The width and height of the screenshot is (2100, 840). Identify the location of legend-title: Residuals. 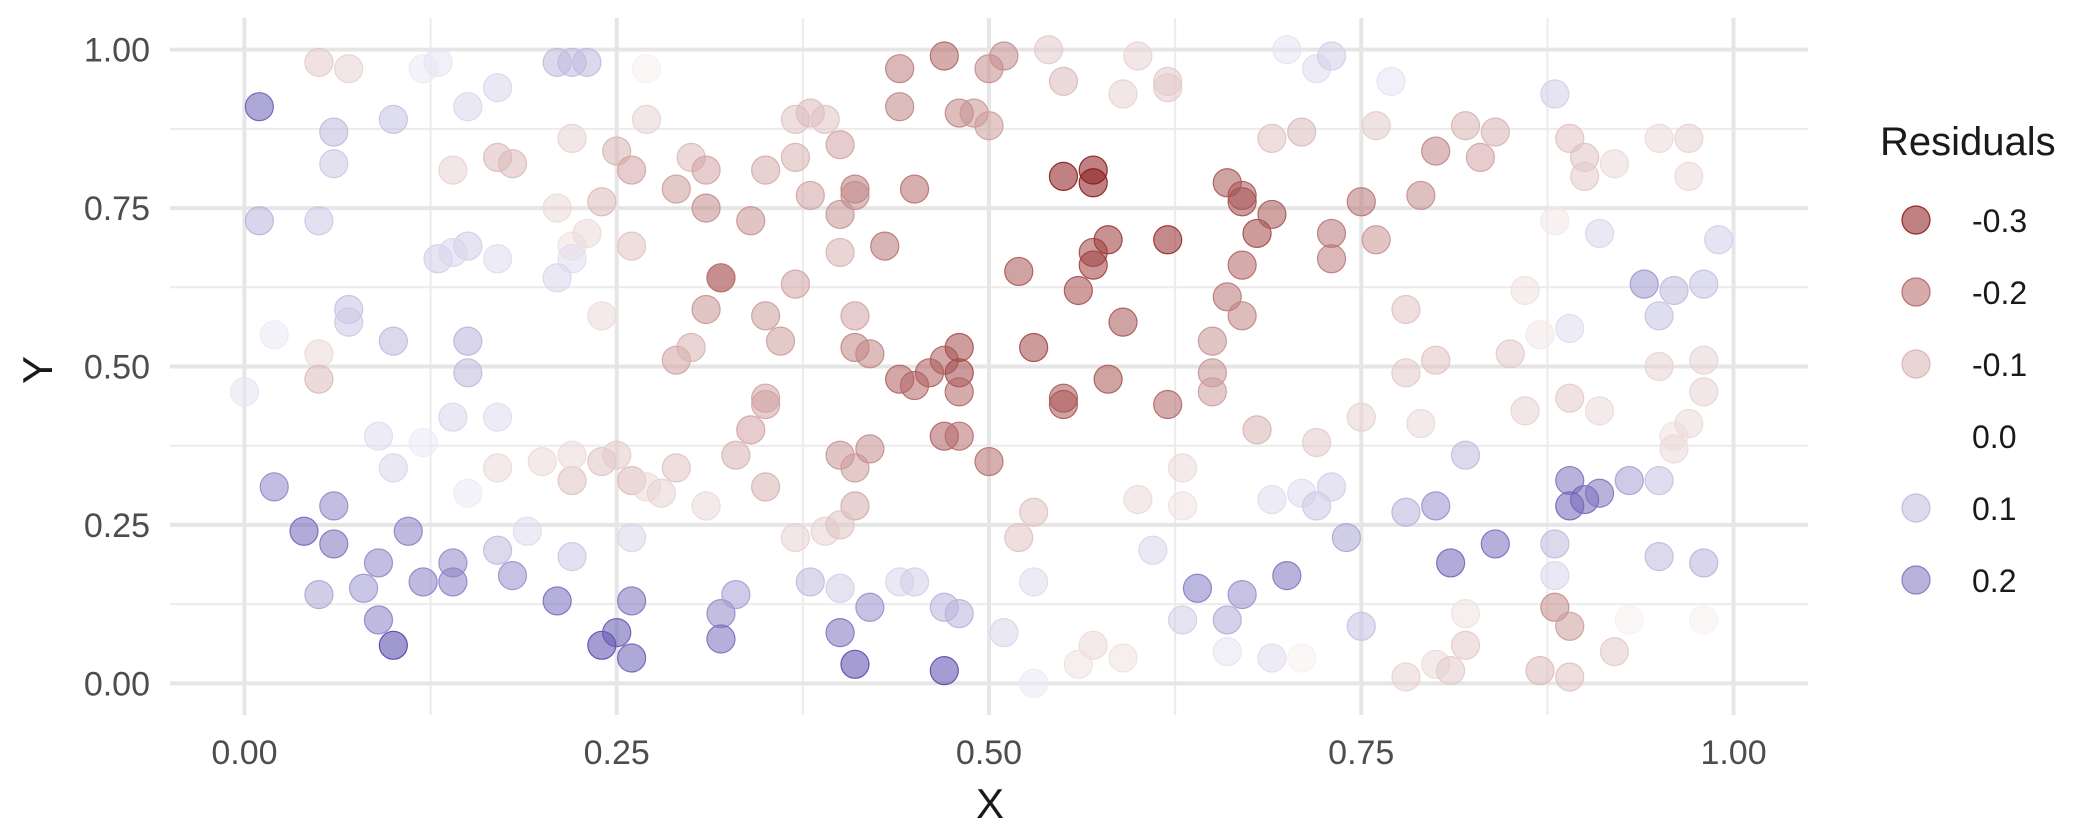
(1968, 142).